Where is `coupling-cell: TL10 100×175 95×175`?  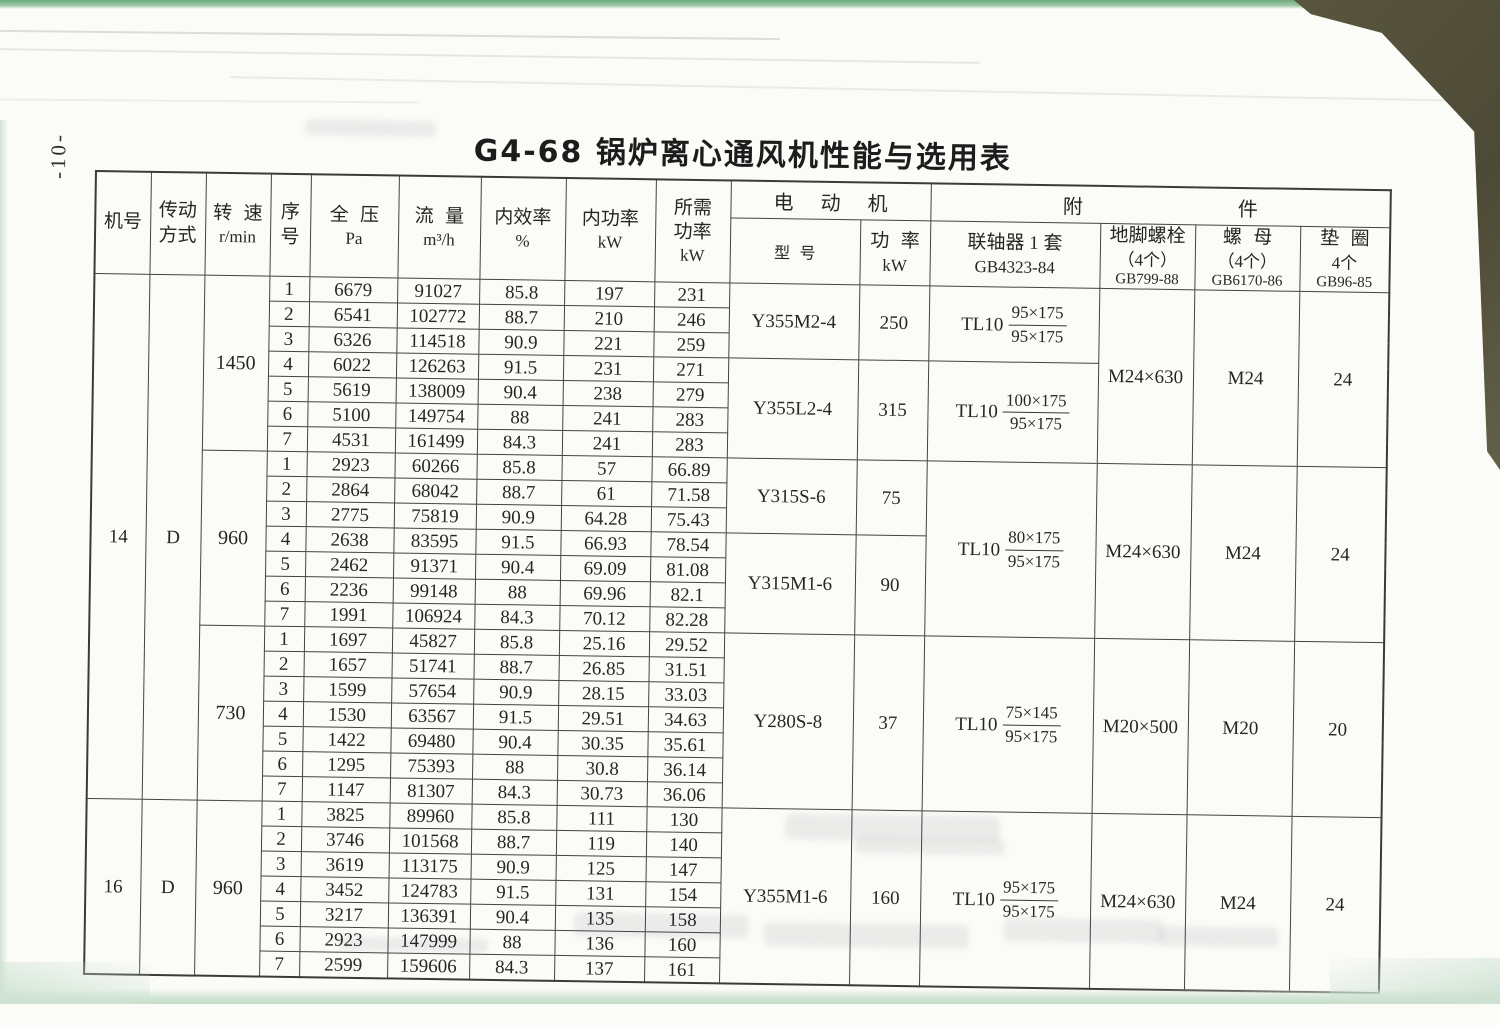
coupling-cell: TL10 100×175 95×175 is located at coordinates (1012, 412).